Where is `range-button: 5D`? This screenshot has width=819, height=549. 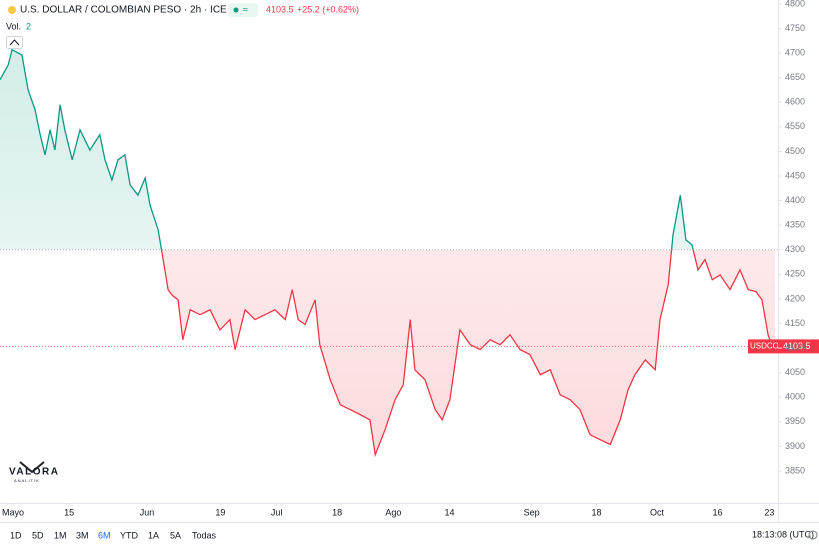
range-button: 5D is located at coordinates (38, 535).